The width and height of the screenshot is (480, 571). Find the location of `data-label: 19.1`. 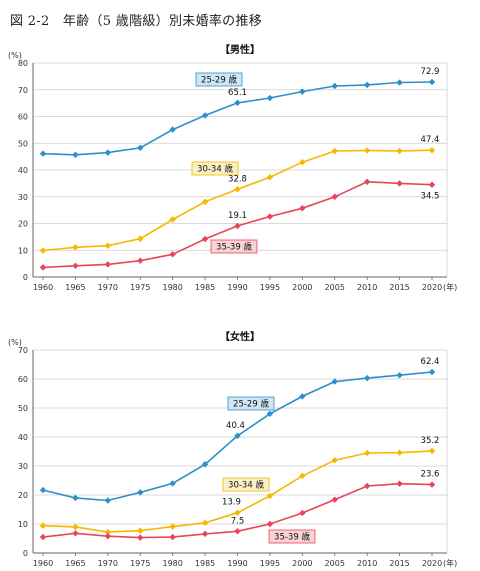

data-label: 19.1 is located at coordinates (237, 216).